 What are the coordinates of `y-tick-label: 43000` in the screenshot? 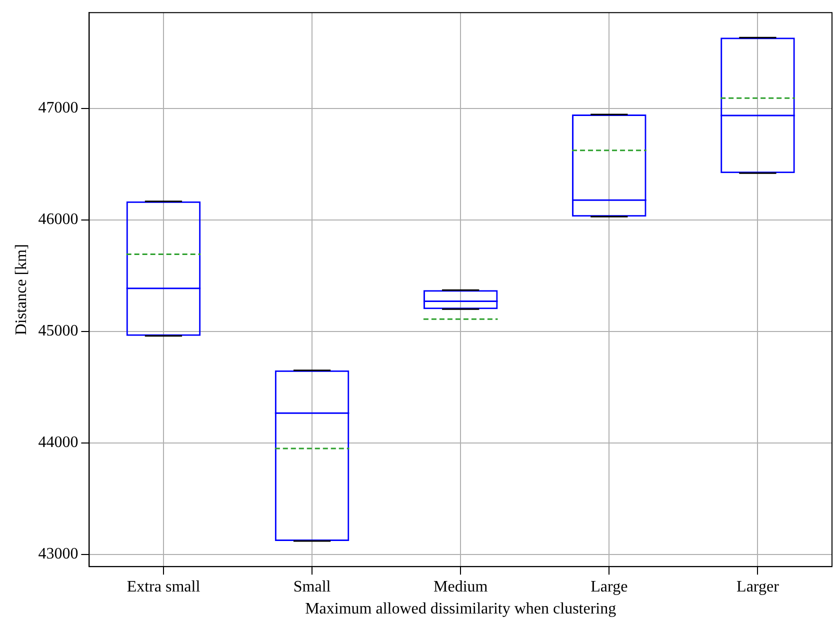 It's located at (58, 554).